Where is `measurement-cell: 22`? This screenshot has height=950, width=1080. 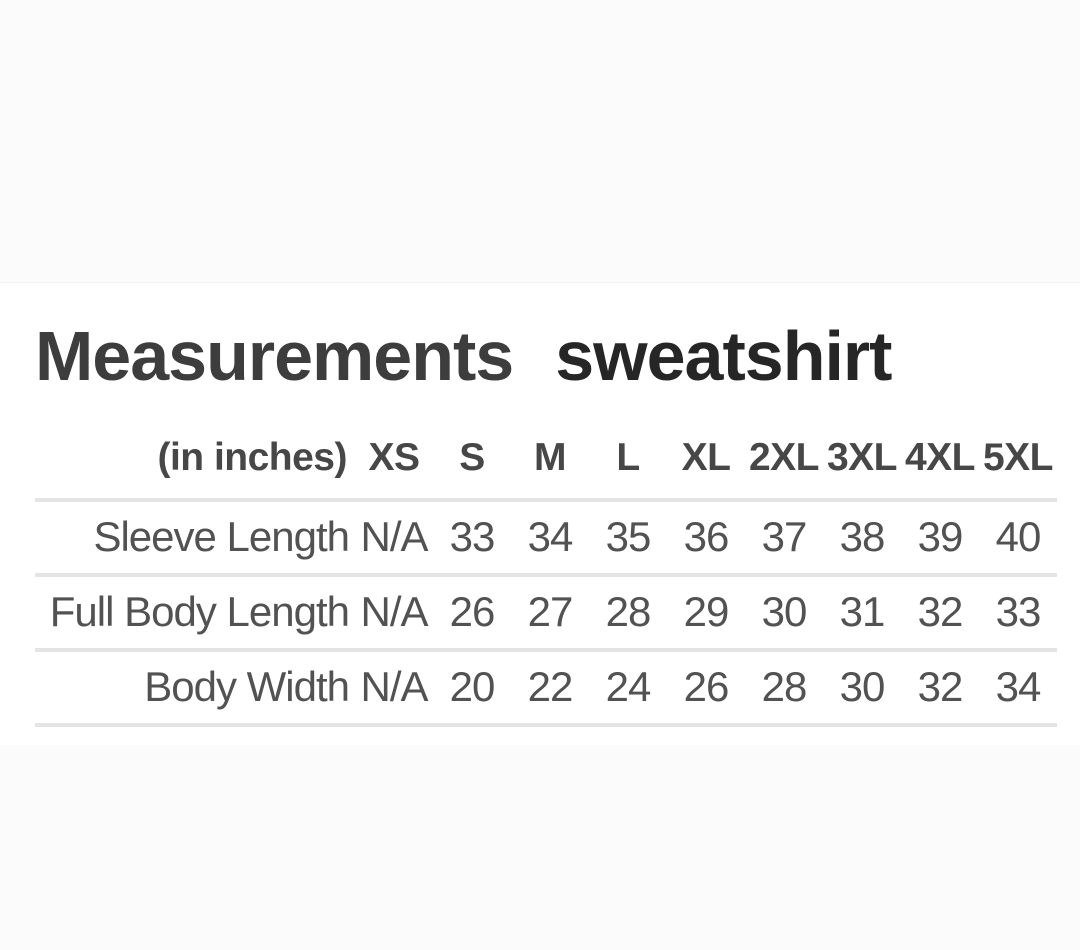
measurement-cell: 22 is located at coordinates (550, 687).